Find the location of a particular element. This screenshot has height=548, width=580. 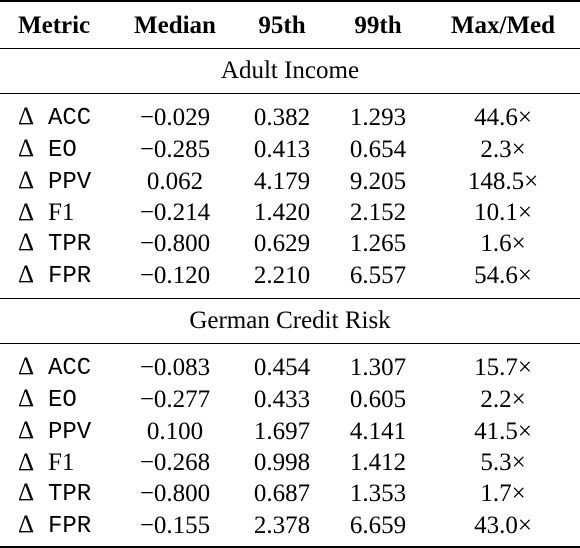

metric-cell: Δ PPV is located at coordinates (58, 182).